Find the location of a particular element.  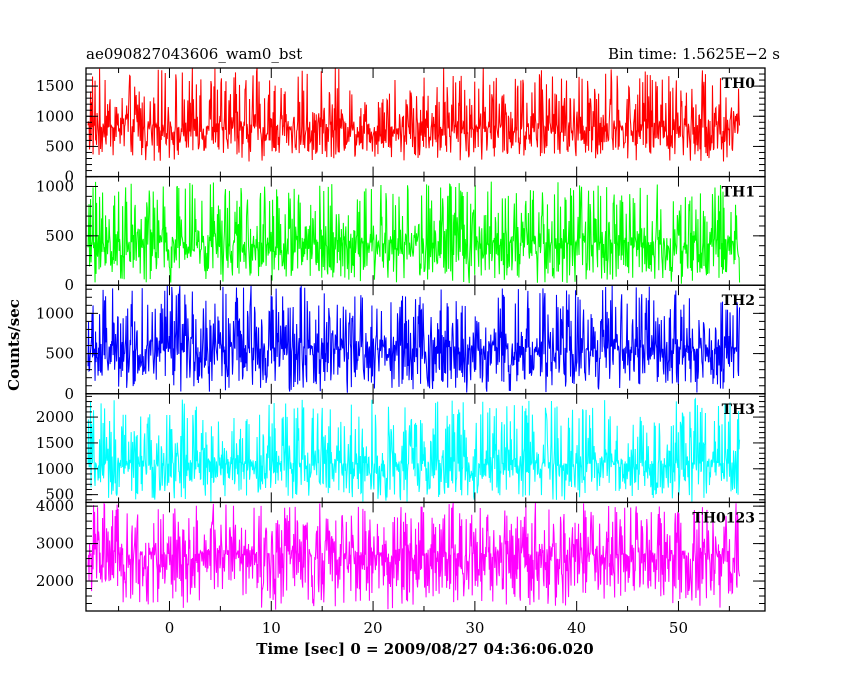

x-tick-label: 0 is located at coordinates (170, 628).